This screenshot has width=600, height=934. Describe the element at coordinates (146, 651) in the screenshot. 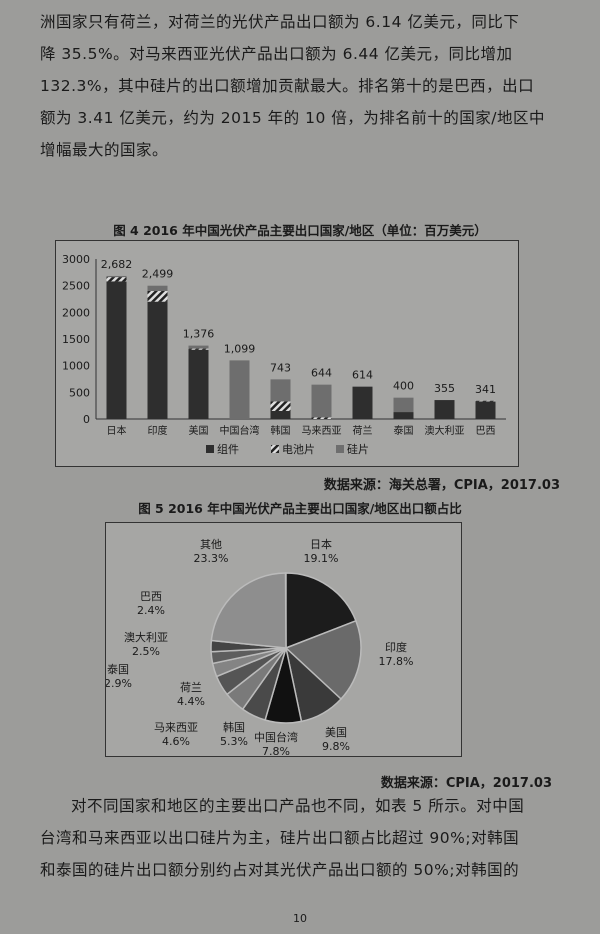

I see `slice-percent: 2.5%` at that location.